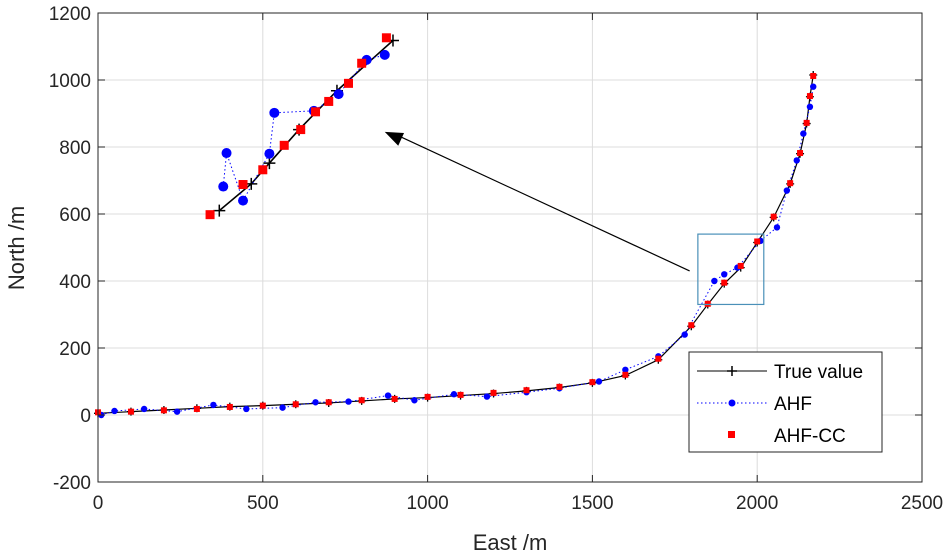 The width and height of the screenshot is (950, 556). I want to click on x-tick-label: 1500, so click(592, 503).